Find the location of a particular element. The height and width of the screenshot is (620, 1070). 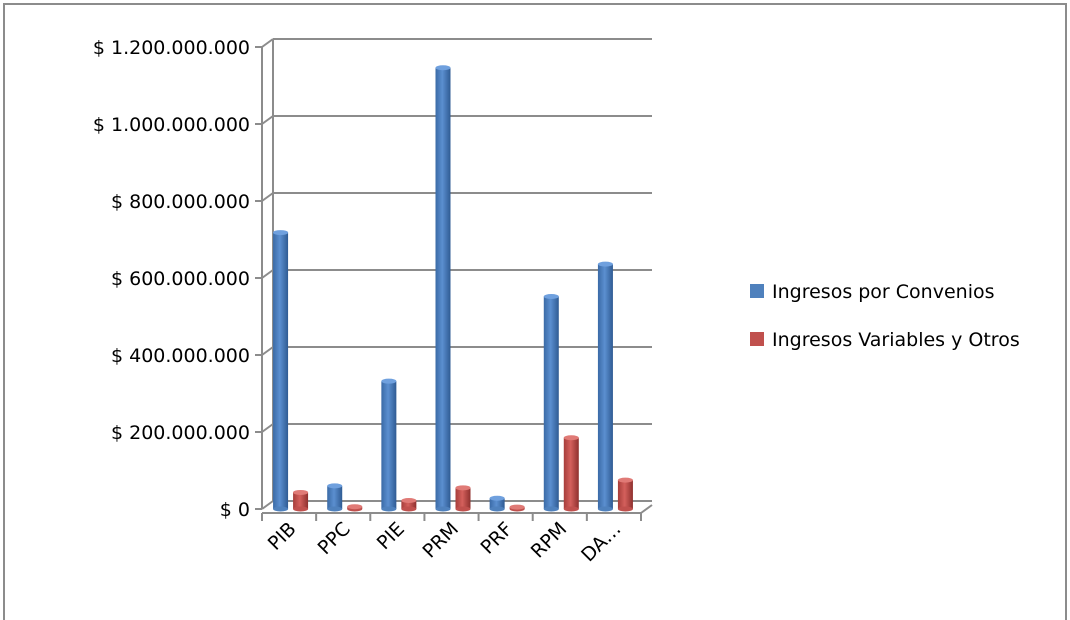

legend-item: Ingresos por Convenios is located at coordinates (872, 292).